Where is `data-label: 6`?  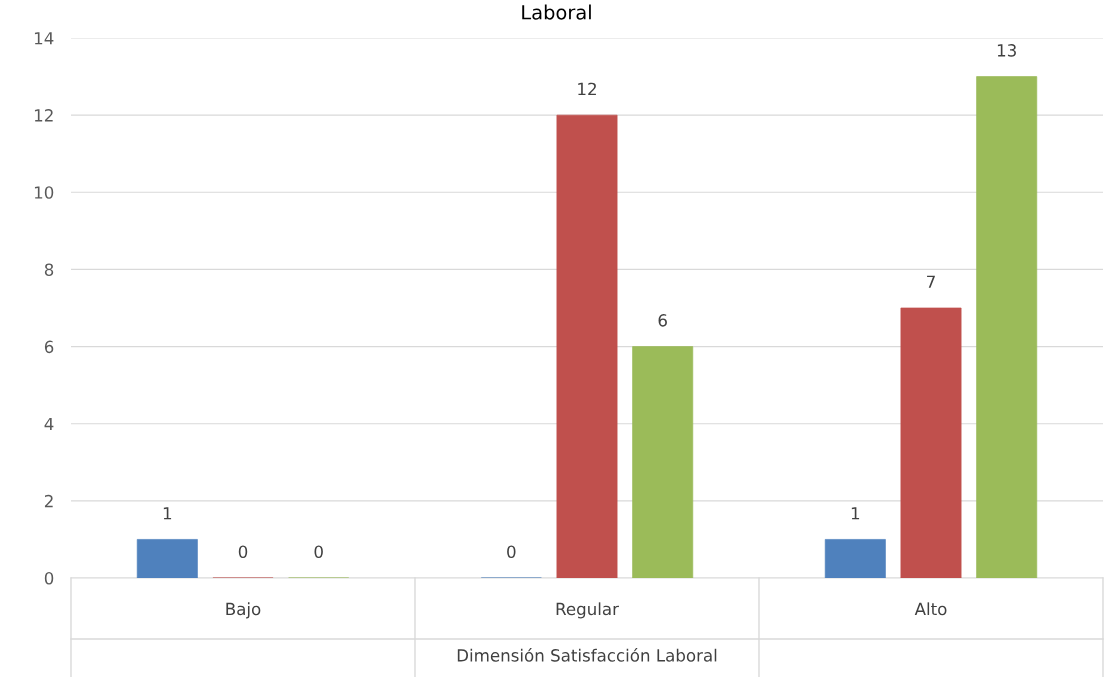 data-label: 6 is located at coordinates (662, 320).